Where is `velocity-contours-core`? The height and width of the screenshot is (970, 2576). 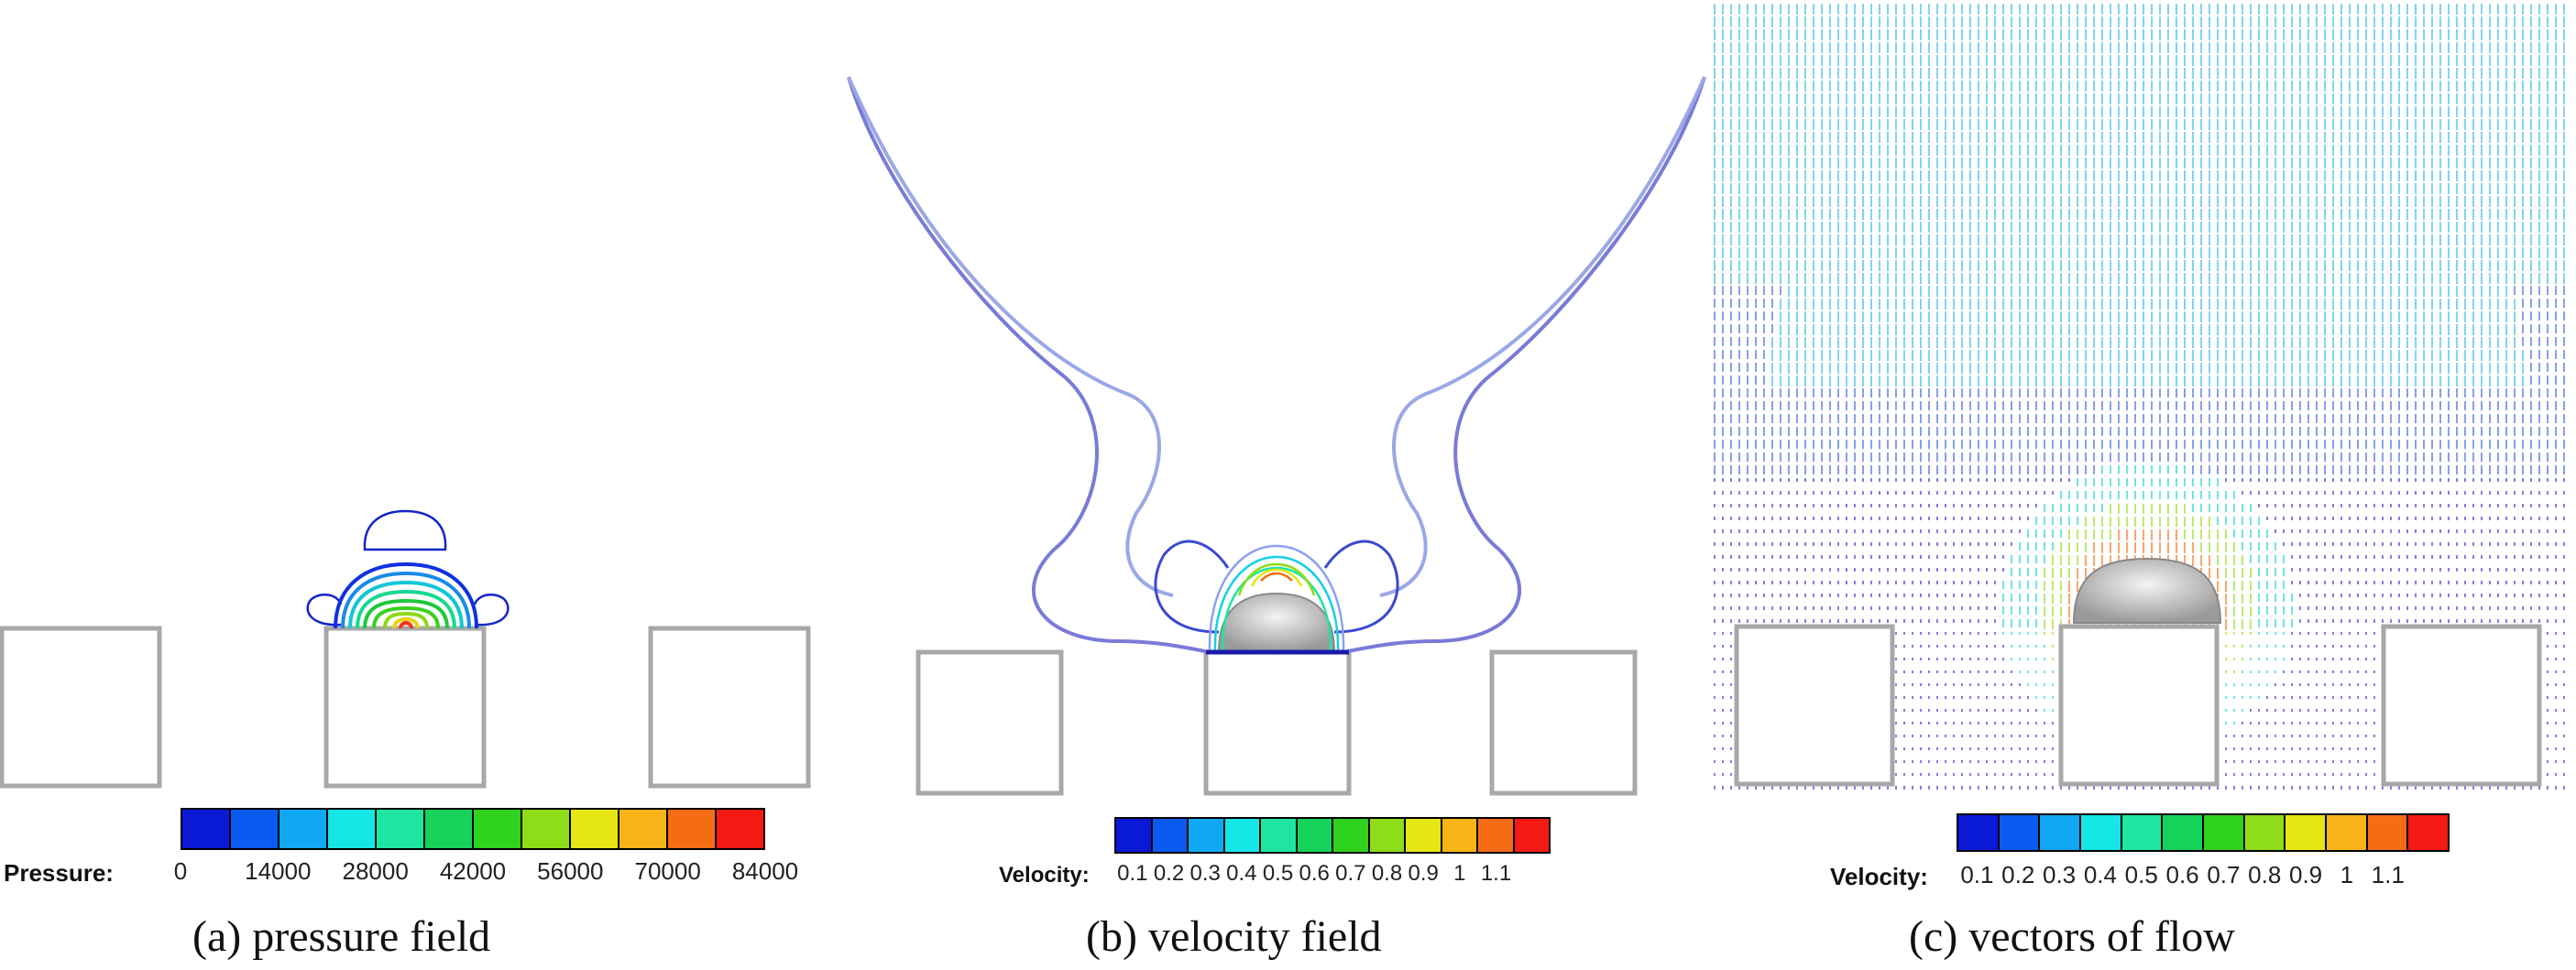 velocity-contours-core is located at coordinates (1276, 598).